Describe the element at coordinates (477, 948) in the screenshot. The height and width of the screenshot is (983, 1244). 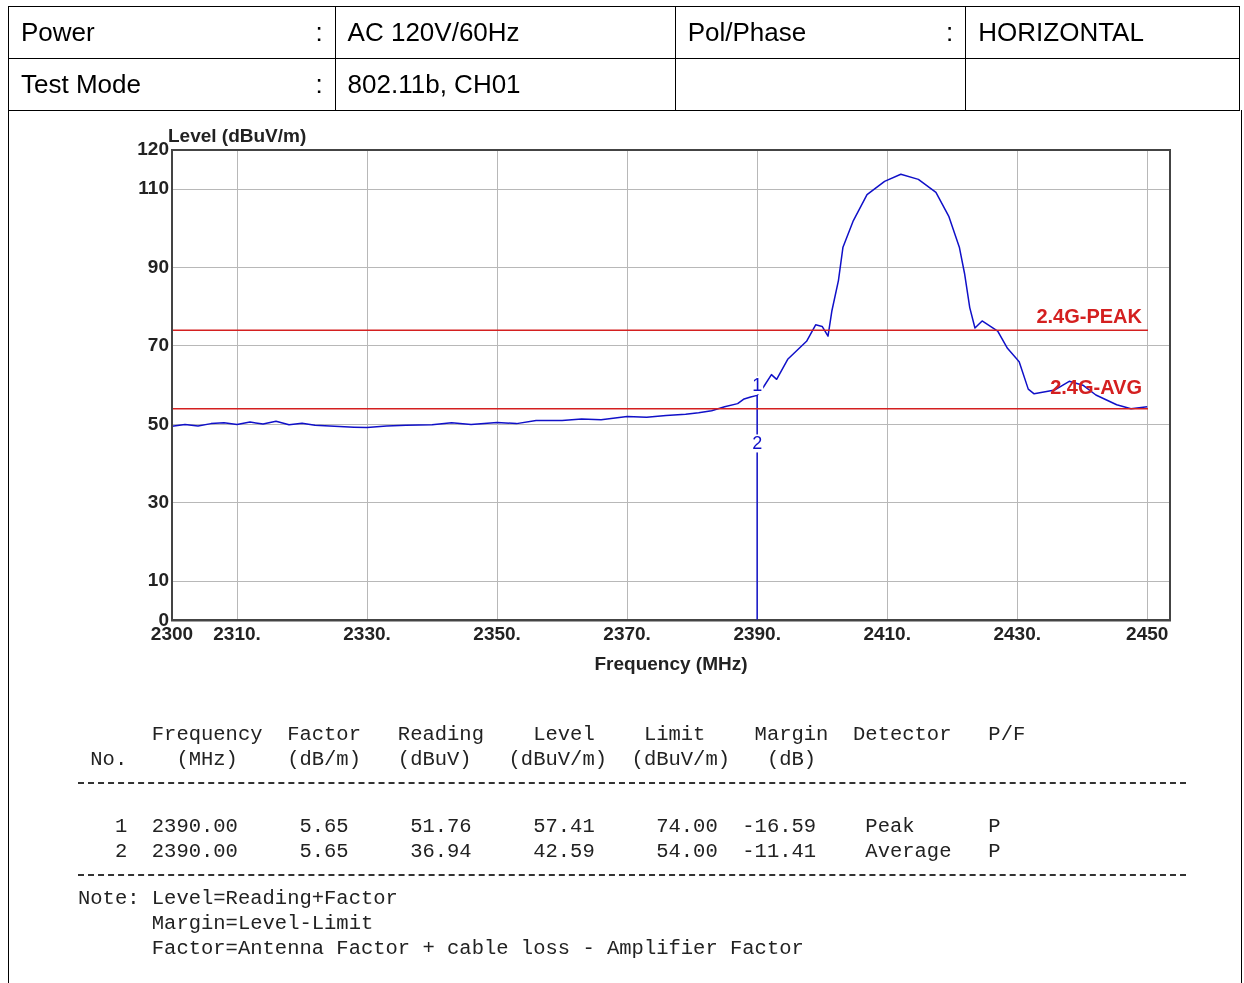
I see `text: Factor=Antenna Factor + cable loss - Amplifier Factor` at that location.